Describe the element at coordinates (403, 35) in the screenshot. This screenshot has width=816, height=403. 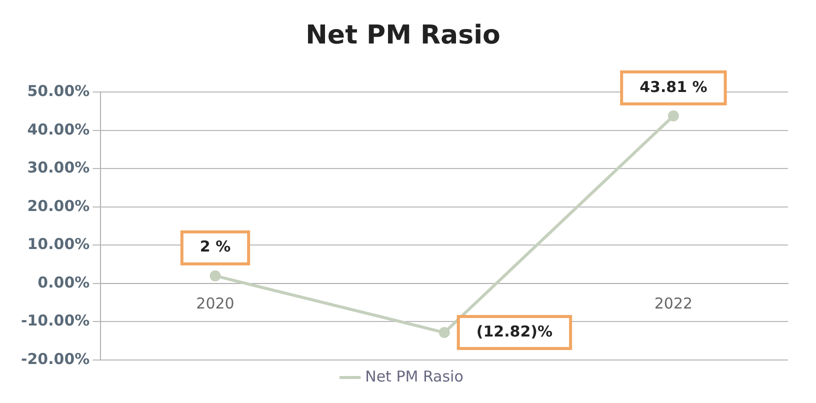
I see `chart-title: Net PM Rasio` at that location.